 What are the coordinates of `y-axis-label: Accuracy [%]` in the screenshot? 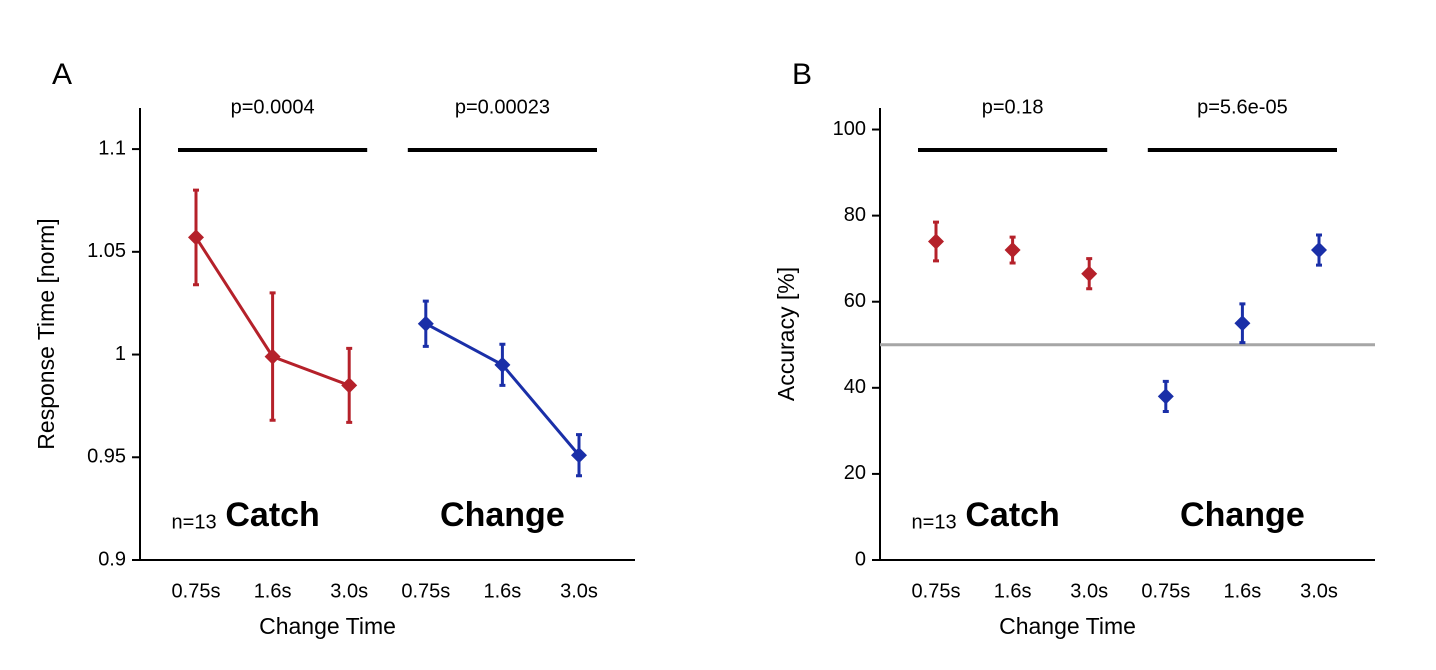 It's located at (786, 334).